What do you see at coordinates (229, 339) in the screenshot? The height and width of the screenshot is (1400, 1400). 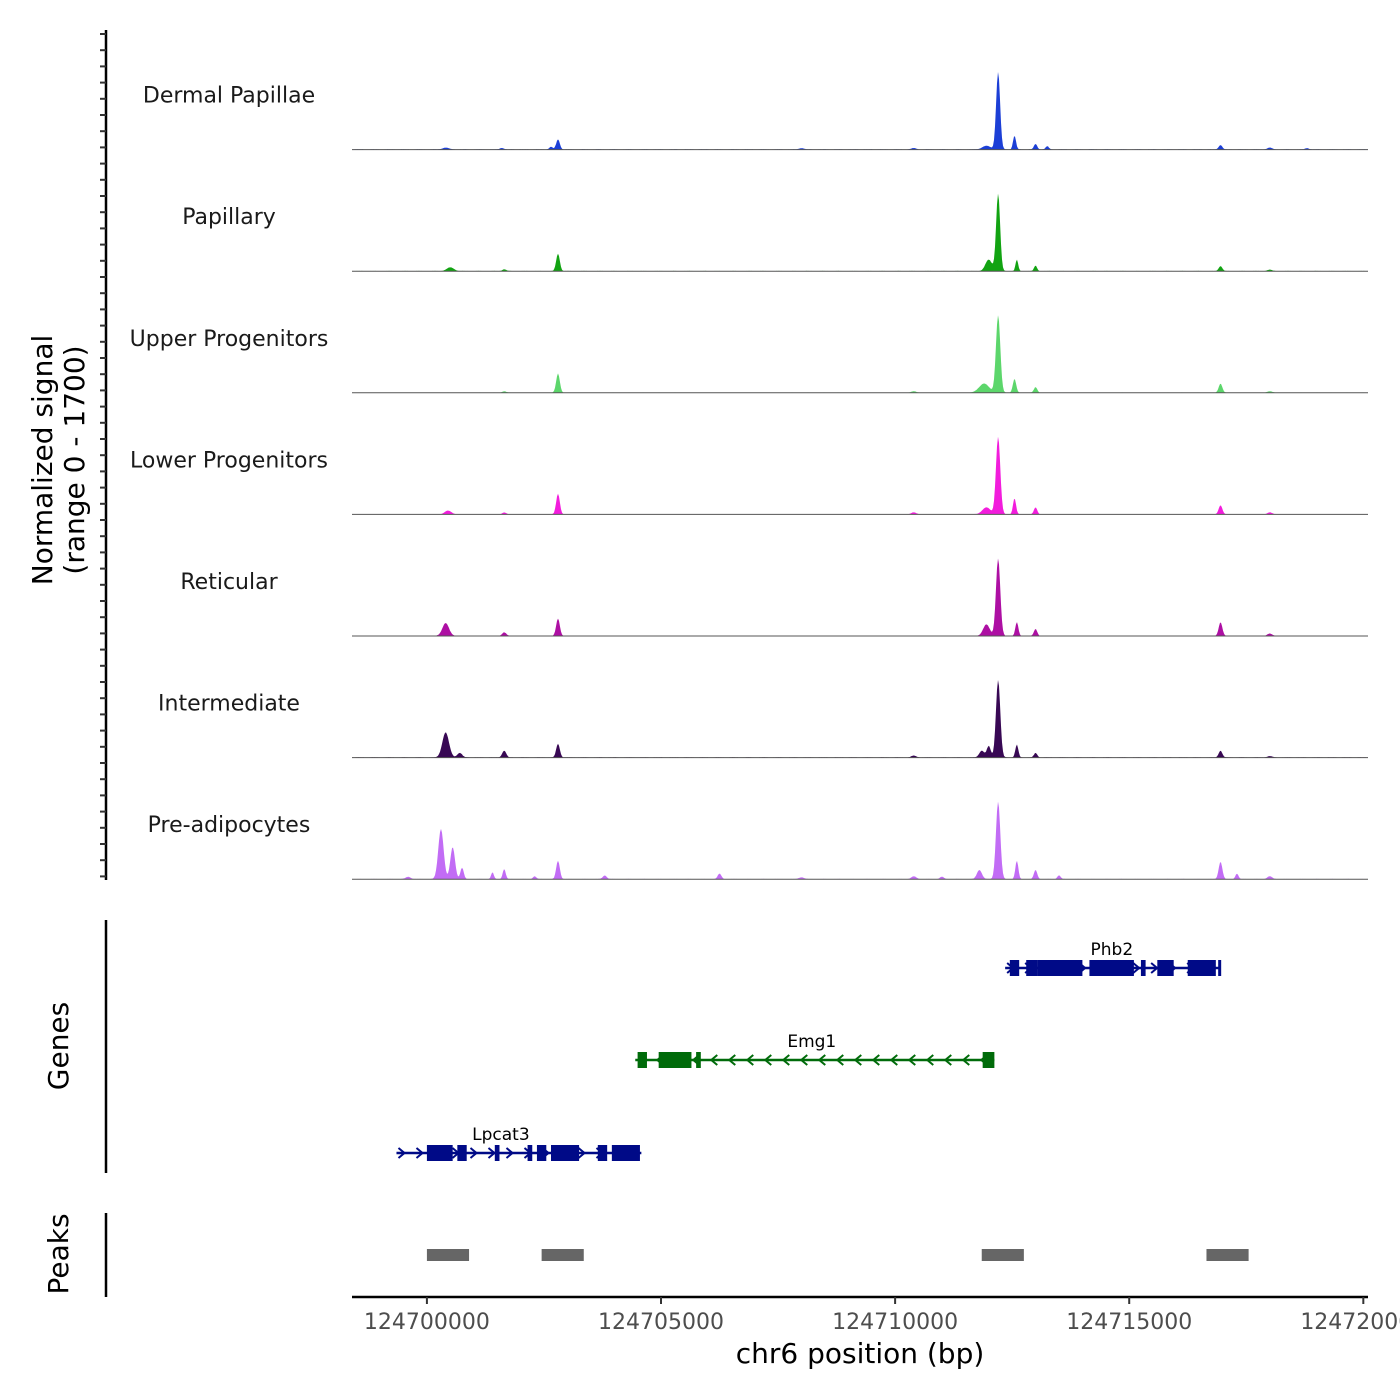 I see `track-label-2: Upper Progenitors` at bounding box center [229, 339].